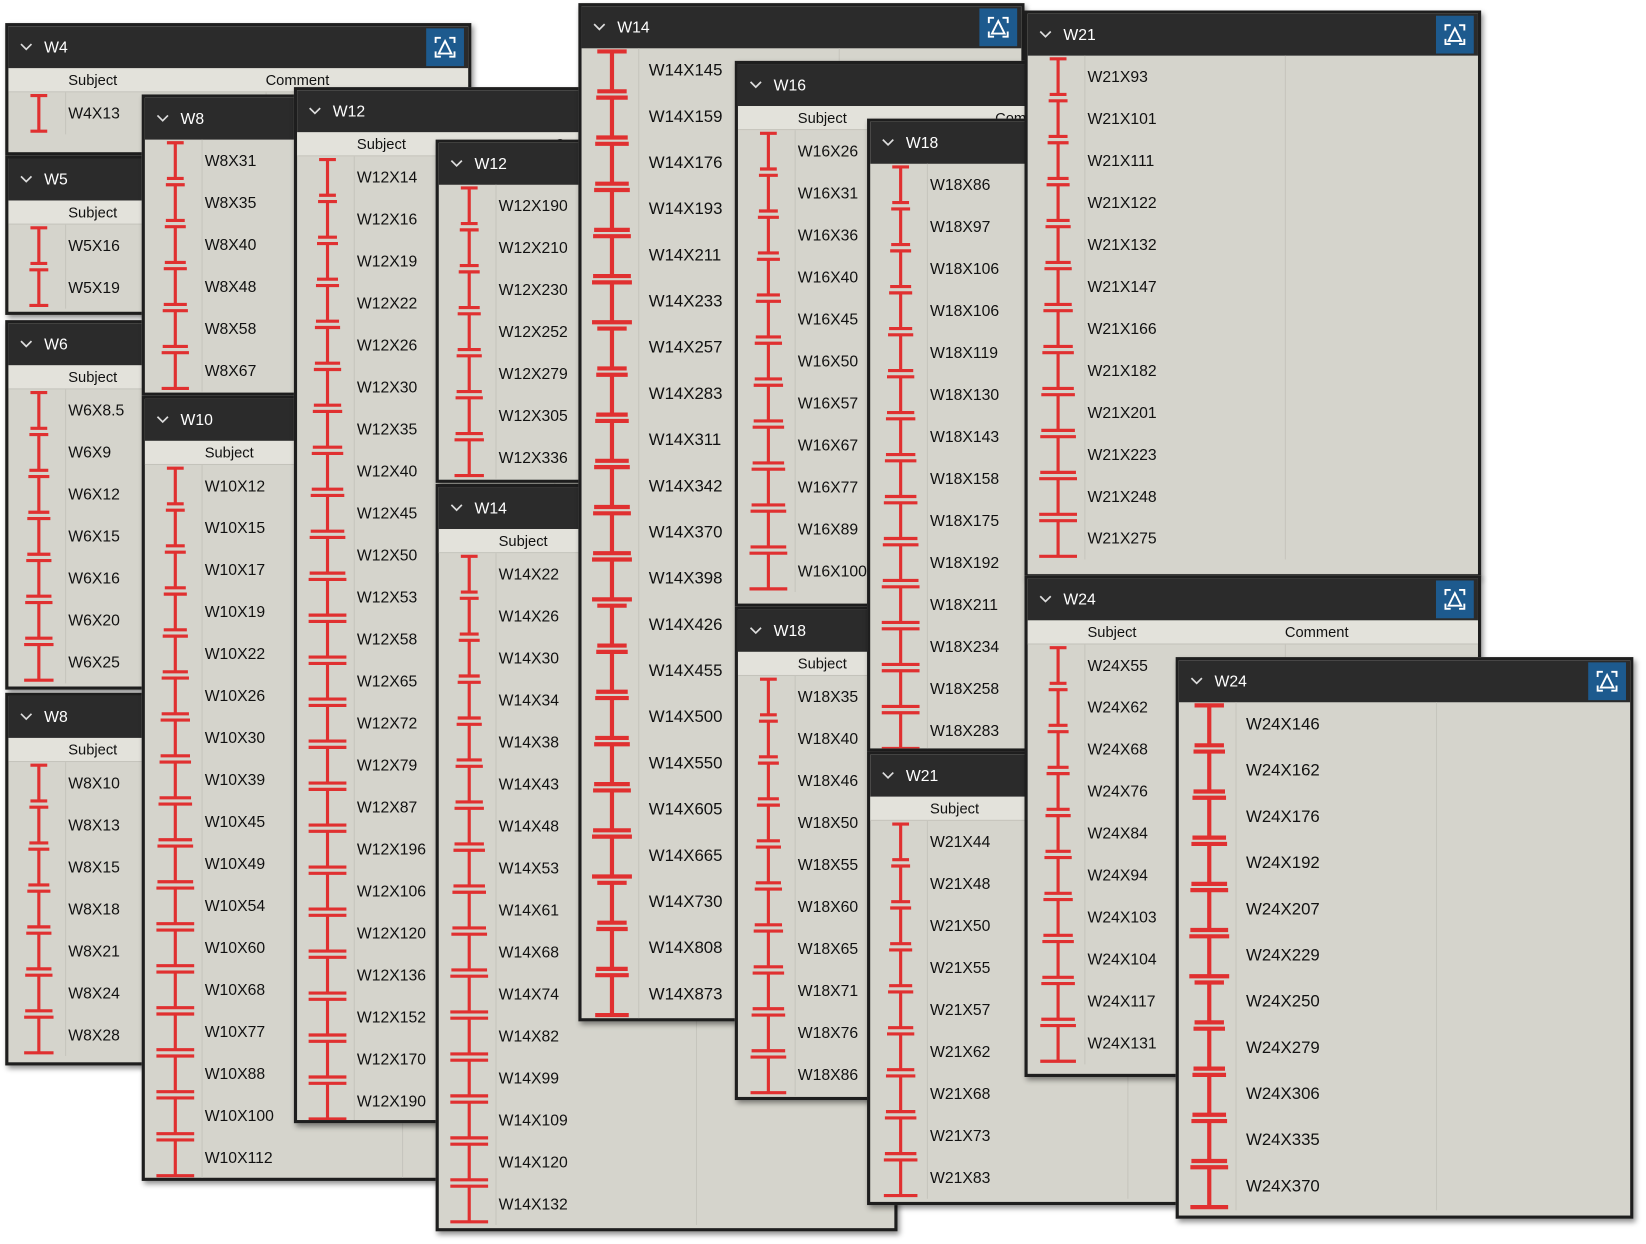 This screenshot has height=1244, width=1646. Describe the element at coordinates (802, 856) in the screenshot. I see `row: W14X665` at that location.